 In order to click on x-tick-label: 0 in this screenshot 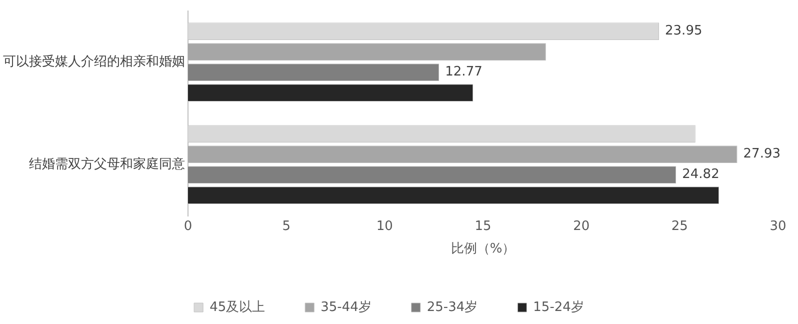, I will do `click(188, 226)`.